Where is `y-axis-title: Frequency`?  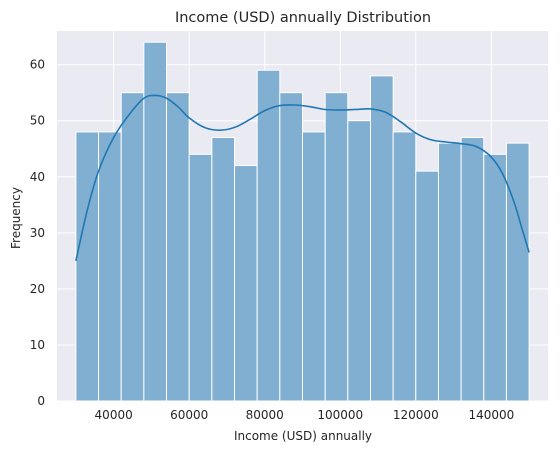
y-axis-title: Frequency is located at coordinates (16, 218).